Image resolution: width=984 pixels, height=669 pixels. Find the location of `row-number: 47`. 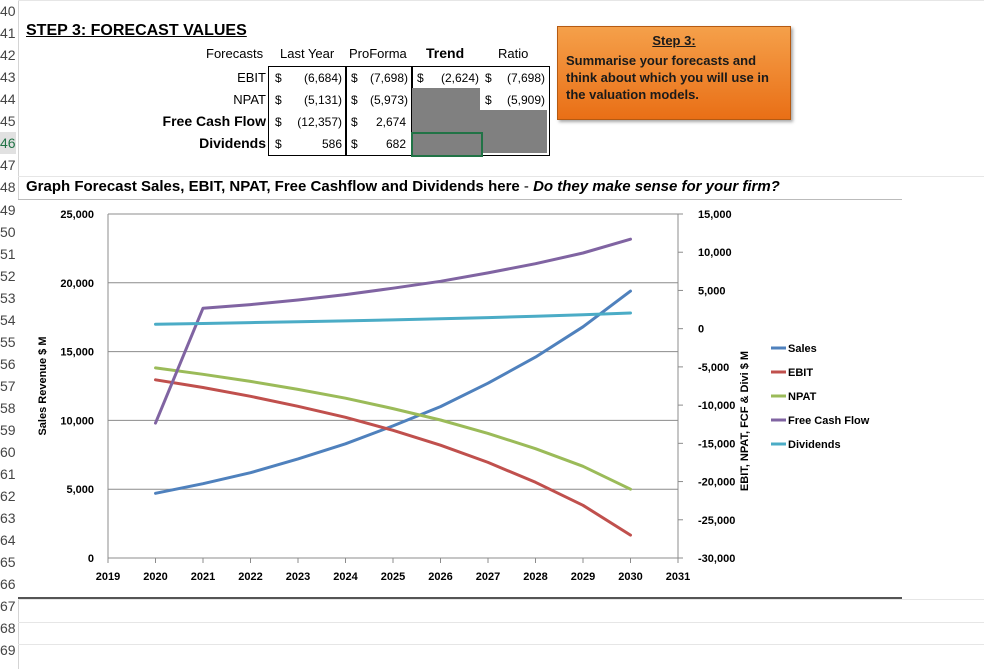

row-number: 47 is located at coordinates (8, 165).